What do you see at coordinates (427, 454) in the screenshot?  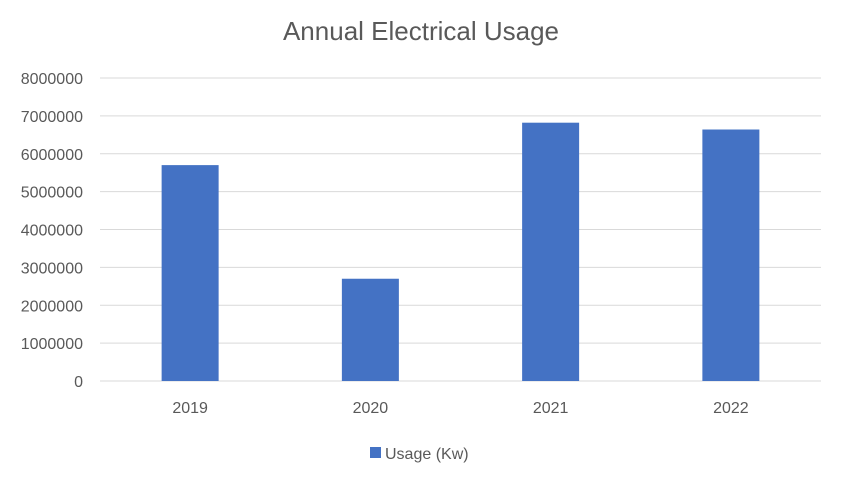 I see `legend-label: Usage (Kw)` at bounding box center [427, 454].